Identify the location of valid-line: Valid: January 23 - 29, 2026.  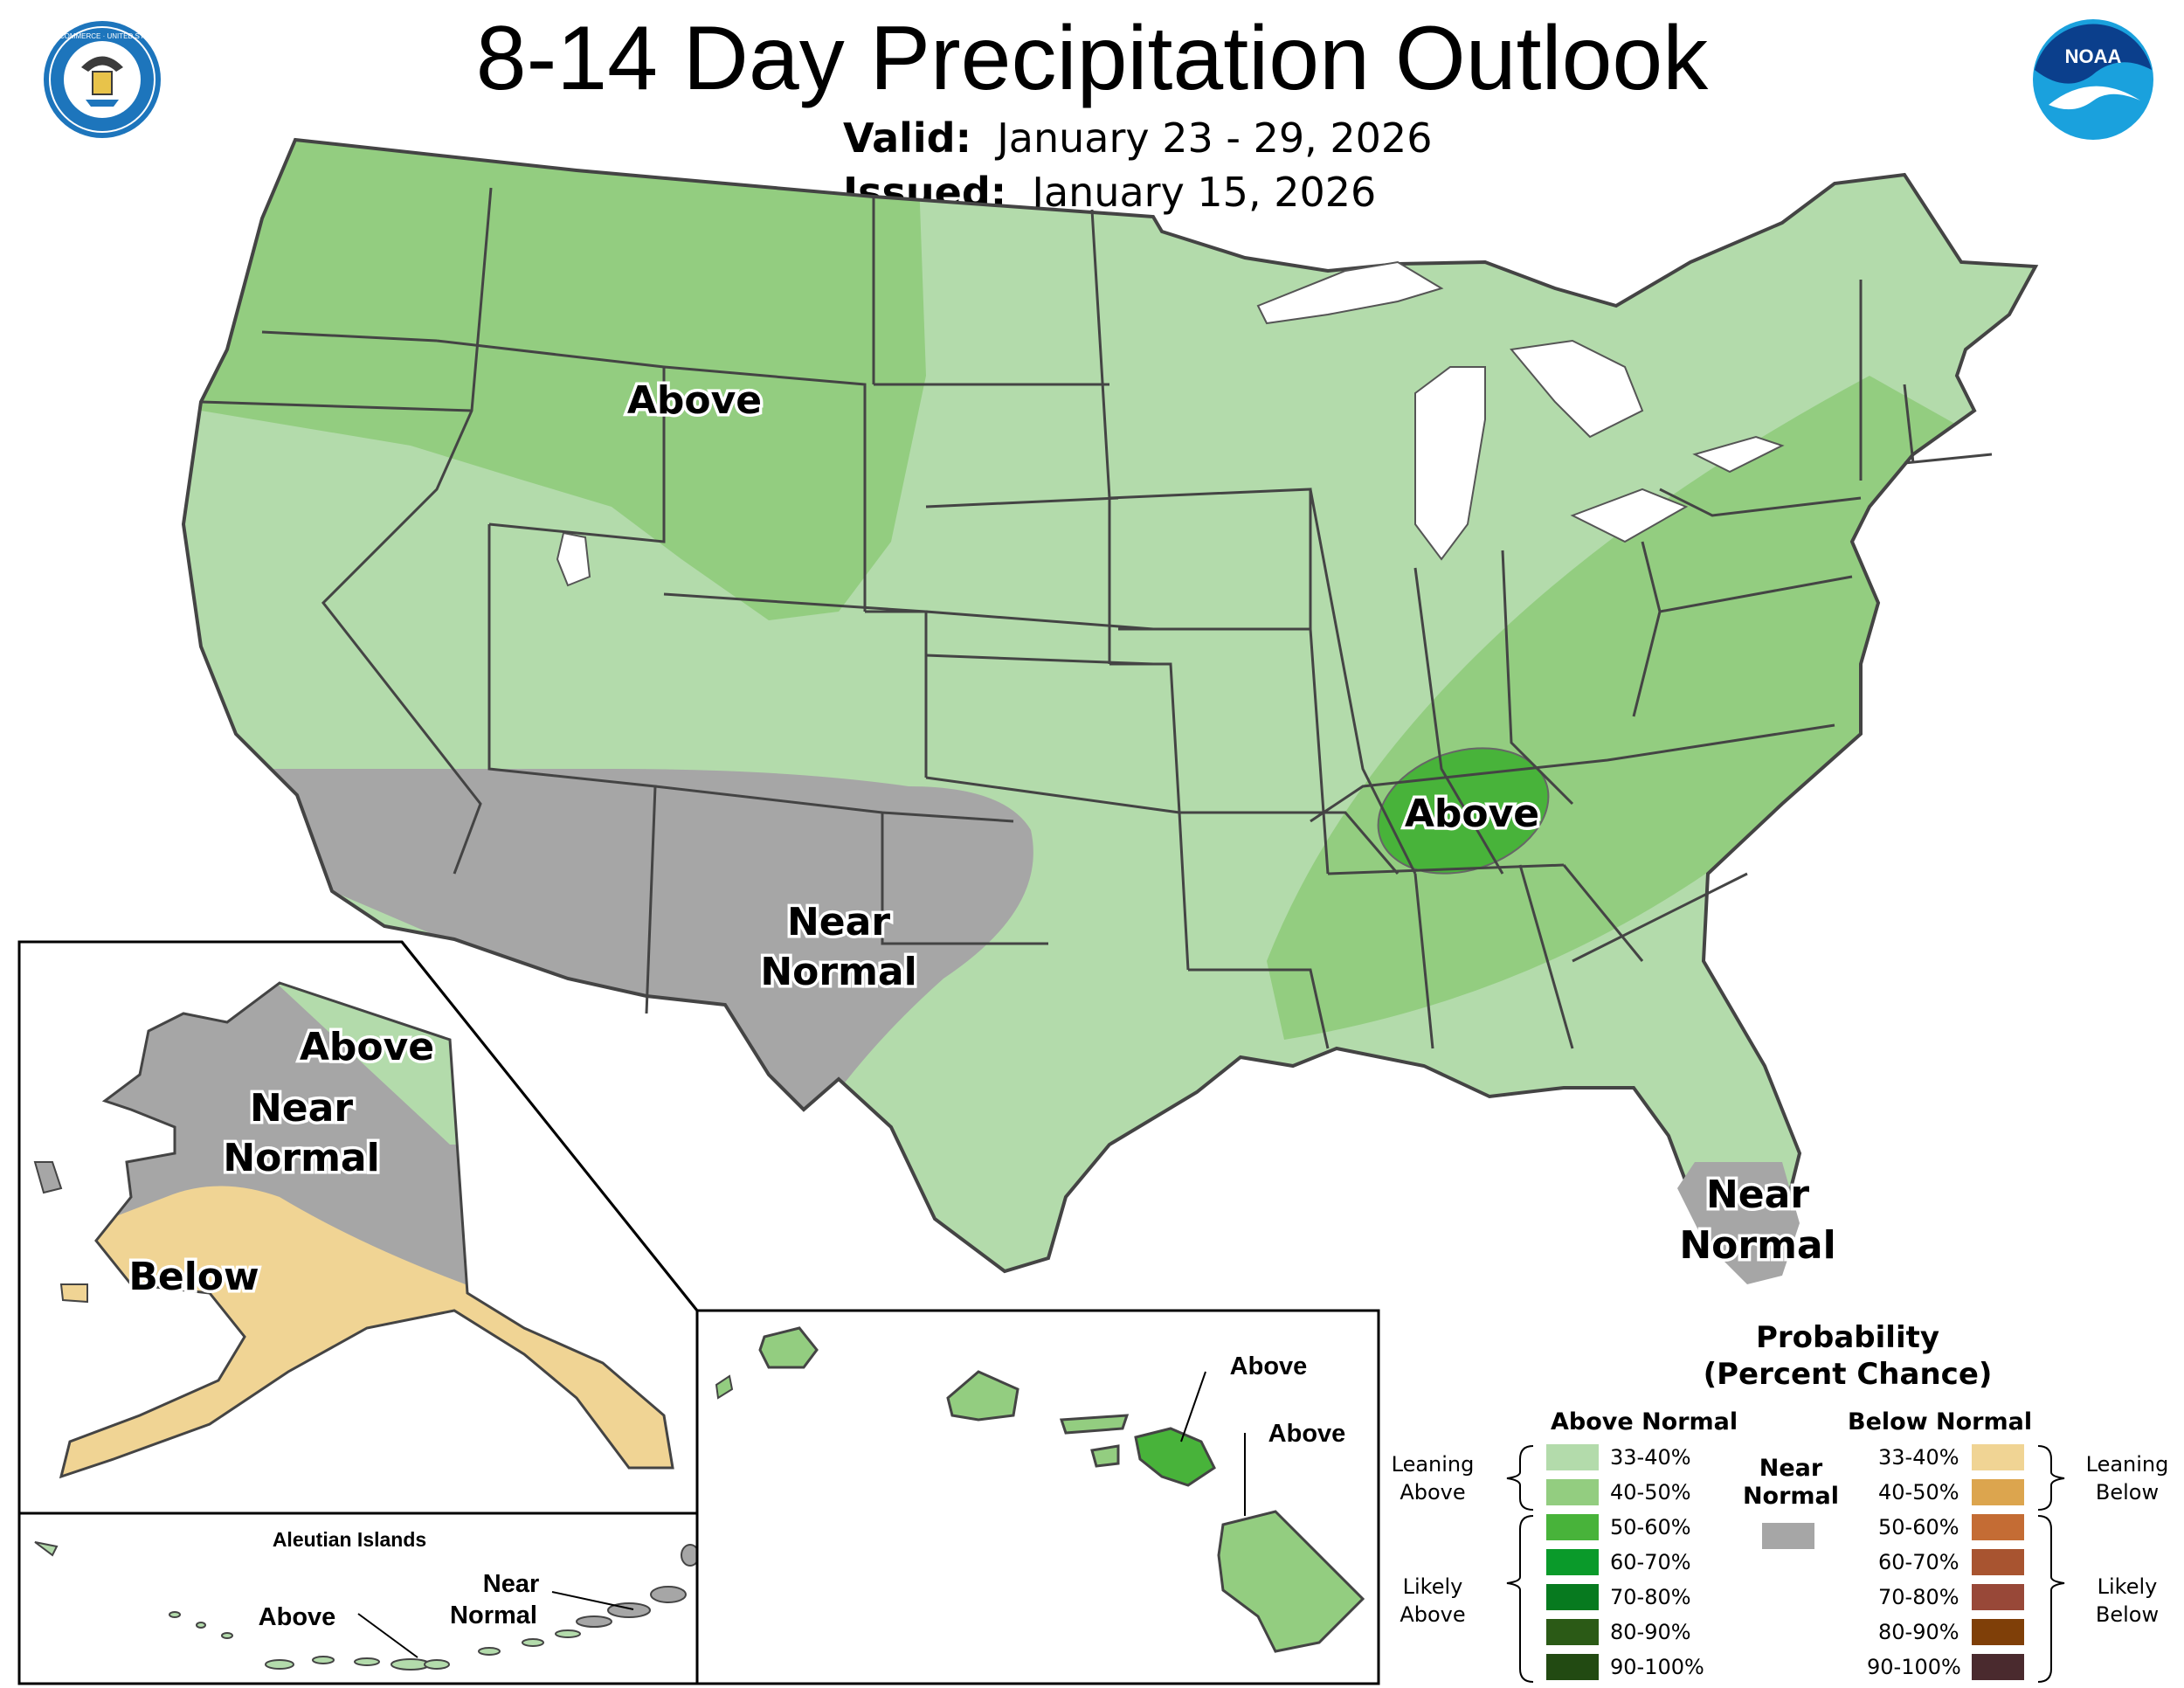
(1137, 138).